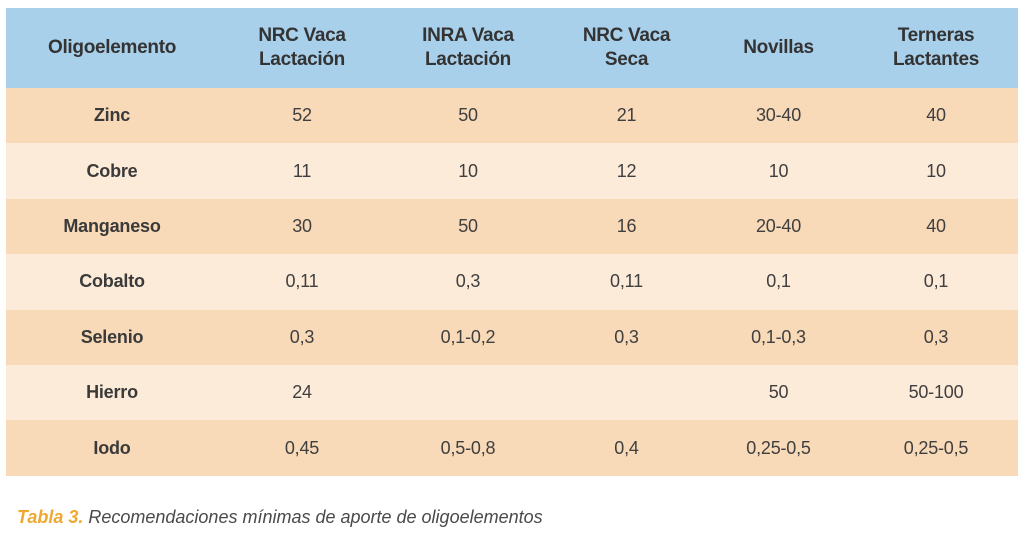  I want to click on header-cell-nrc-vaca-seca: NRC Vaca Seca, so click(626, 48).